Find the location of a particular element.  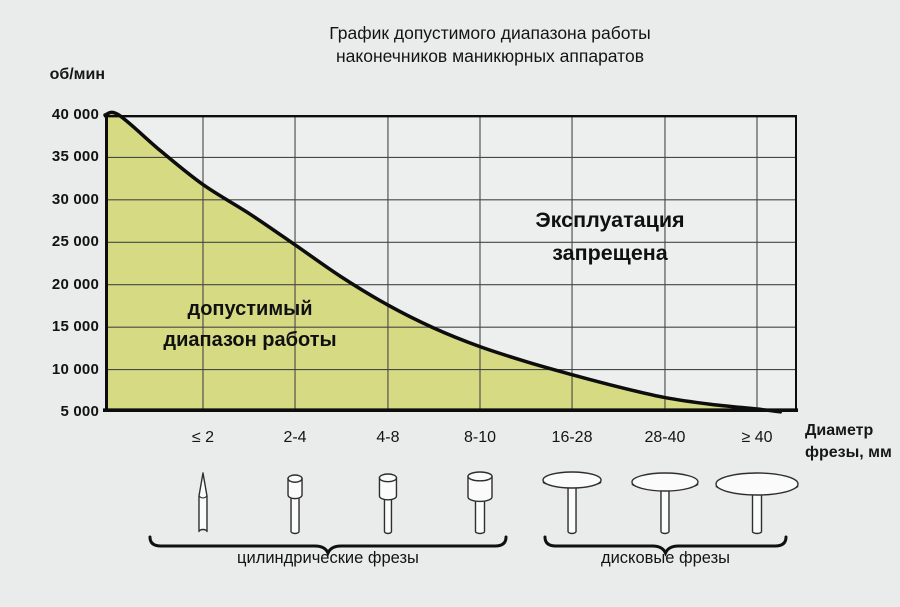

y-tick-label: 40 000 is located at coordinates (75, 114).